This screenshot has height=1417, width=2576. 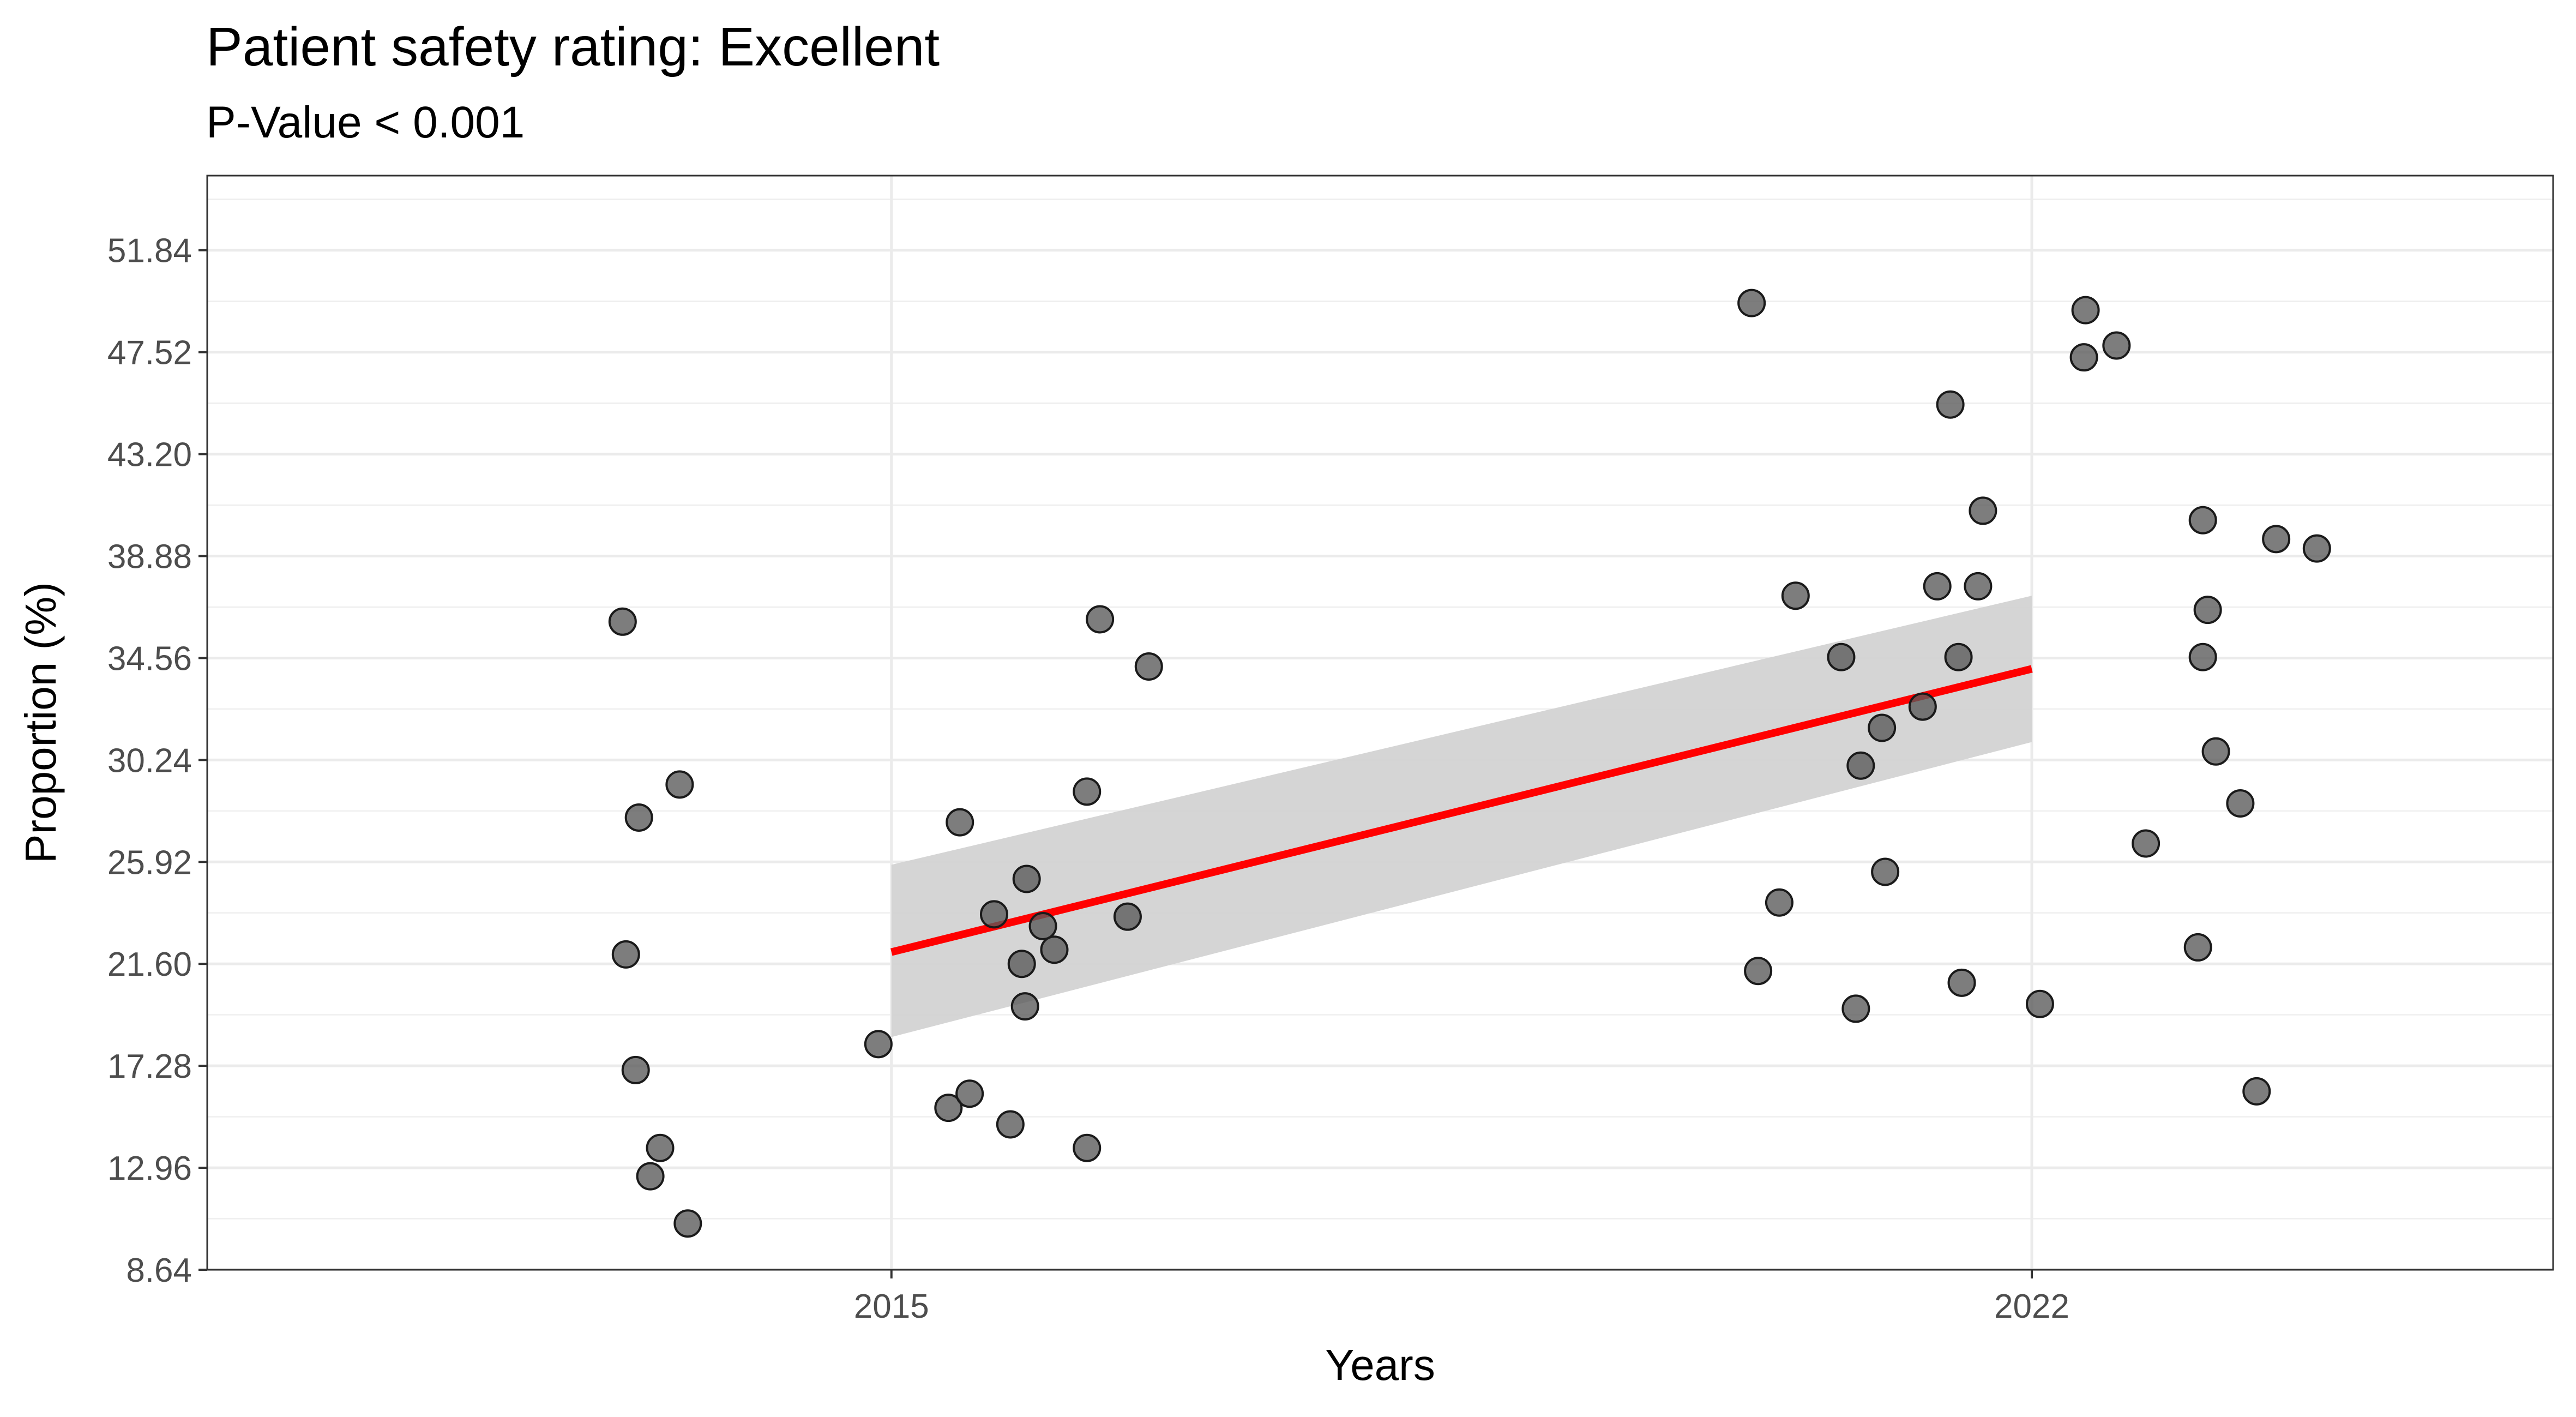 I want to click on x-tick-label: 2022, so click(x=2031, y=1306).